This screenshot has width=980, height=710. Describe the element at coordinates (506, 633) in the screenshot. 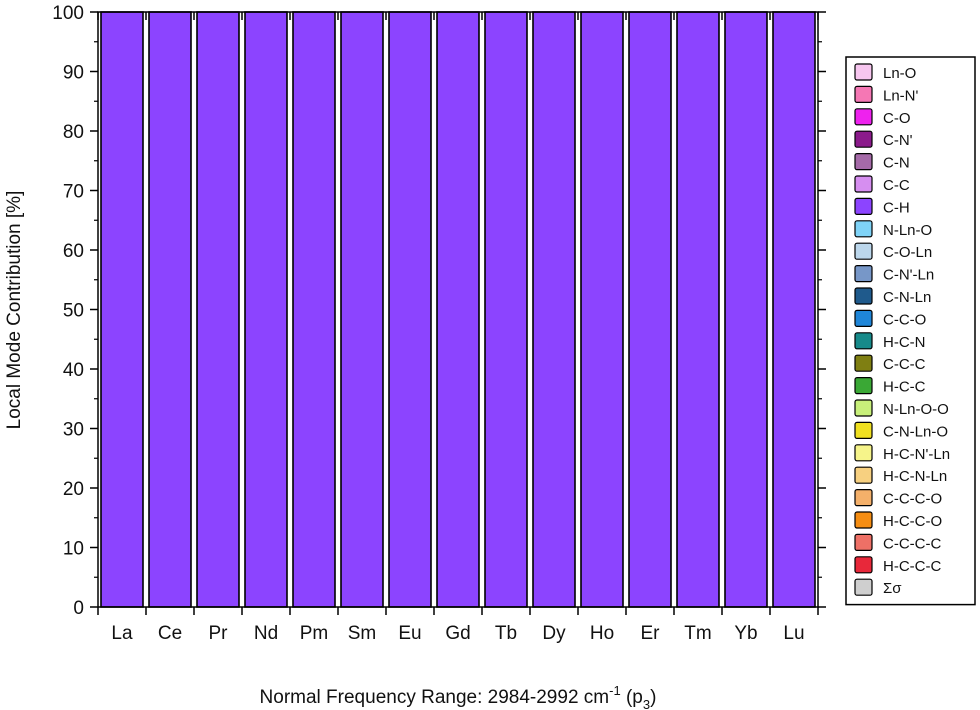

I see `x-tick-label-Tb: Tb` at that location.